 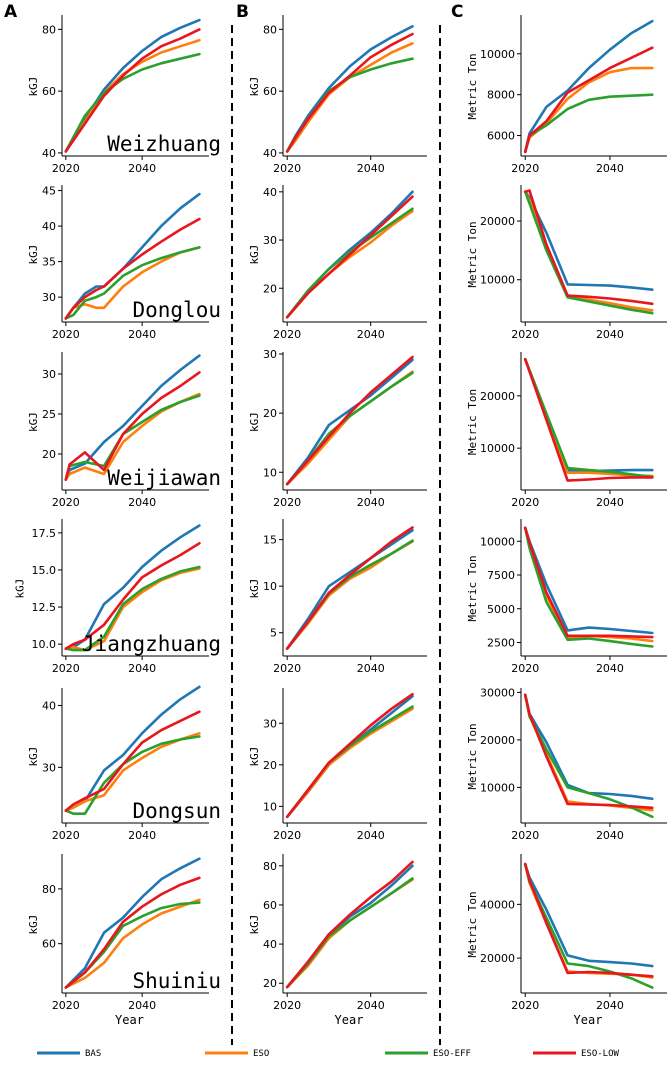 What do you see at coordinates (610, 668) in the screenshot?
I see `x-tick-label-c4: 2040` at bounding box center [610, 668].